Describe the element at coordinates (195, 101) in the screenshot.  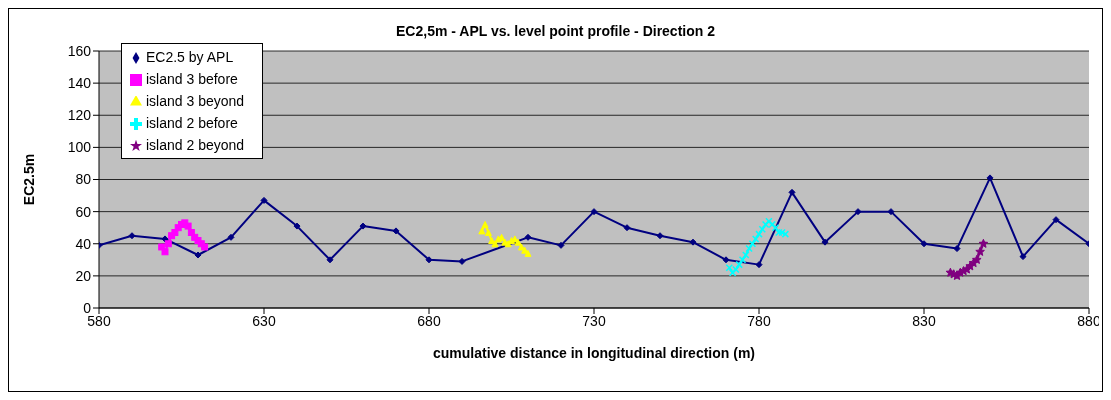
I see `legend-label: island 3 beyond` at that location.